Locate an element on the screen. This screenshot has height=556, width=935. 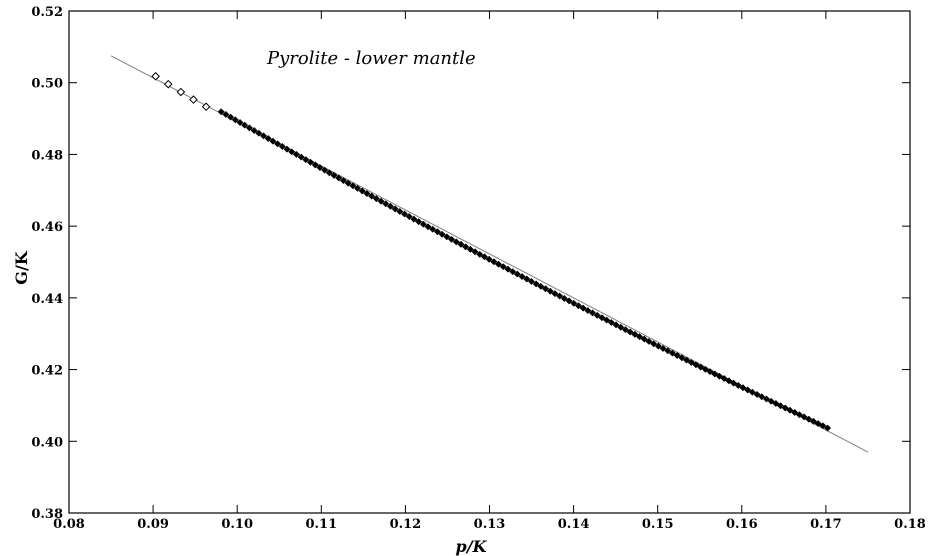
x-tick-label: 0.09 is located at coordinates (153, 524).